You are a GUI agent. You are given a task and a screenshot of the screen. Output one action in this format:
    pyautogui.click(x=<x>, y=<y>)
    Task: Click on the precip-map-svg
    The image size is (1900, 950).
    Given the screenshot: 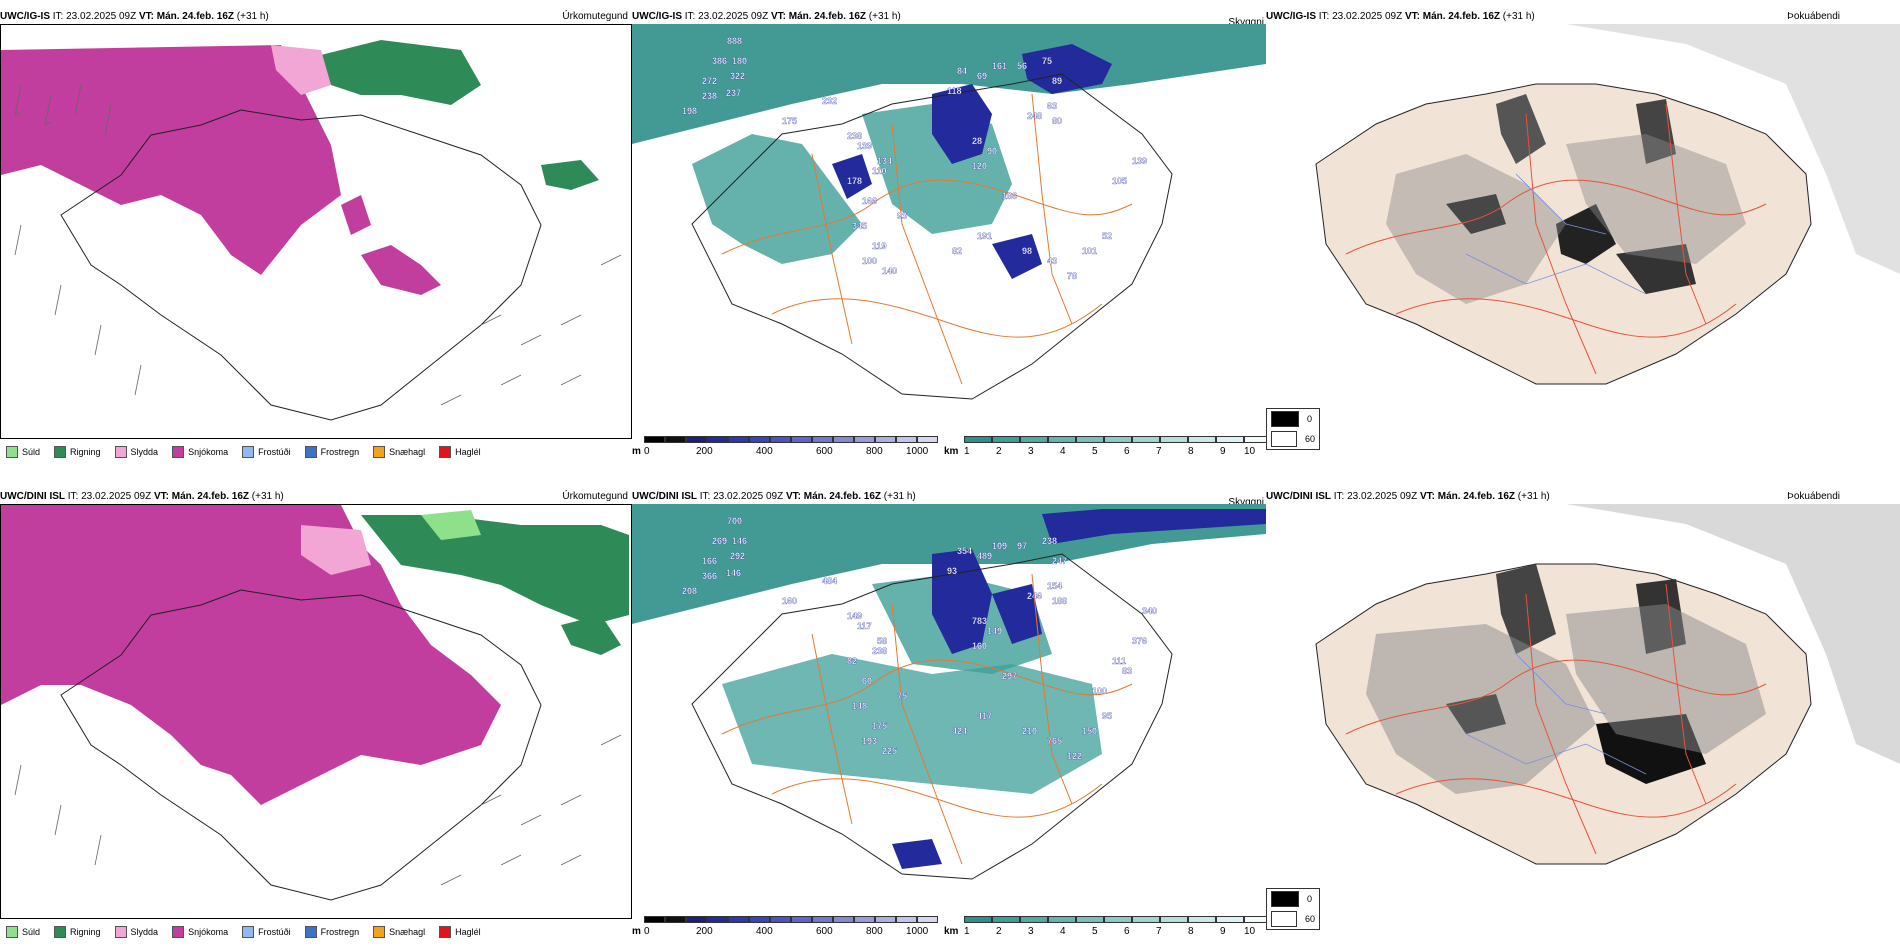 What is the action you would take?
    pyautogui.click(x=316, y=711)
    